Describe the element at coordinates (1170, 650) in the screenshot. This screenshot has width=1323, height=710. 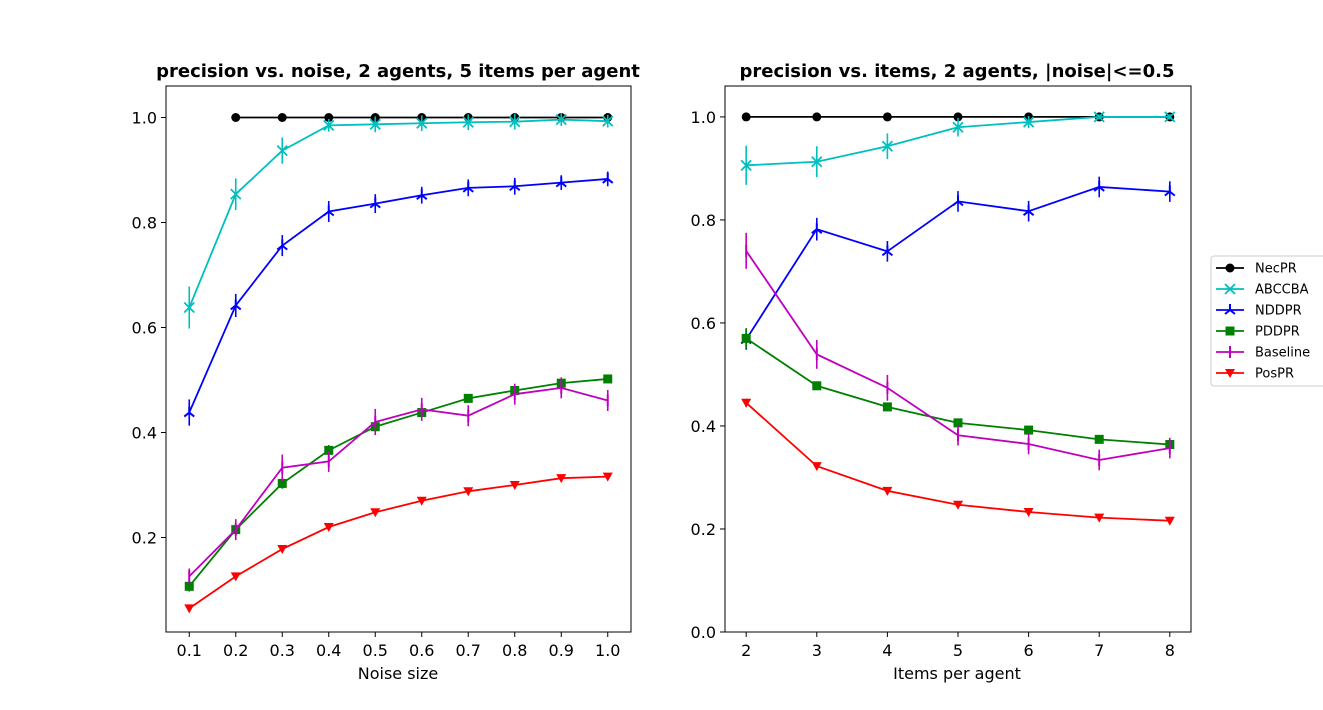
I see `x-tick-label: 8` at that location.